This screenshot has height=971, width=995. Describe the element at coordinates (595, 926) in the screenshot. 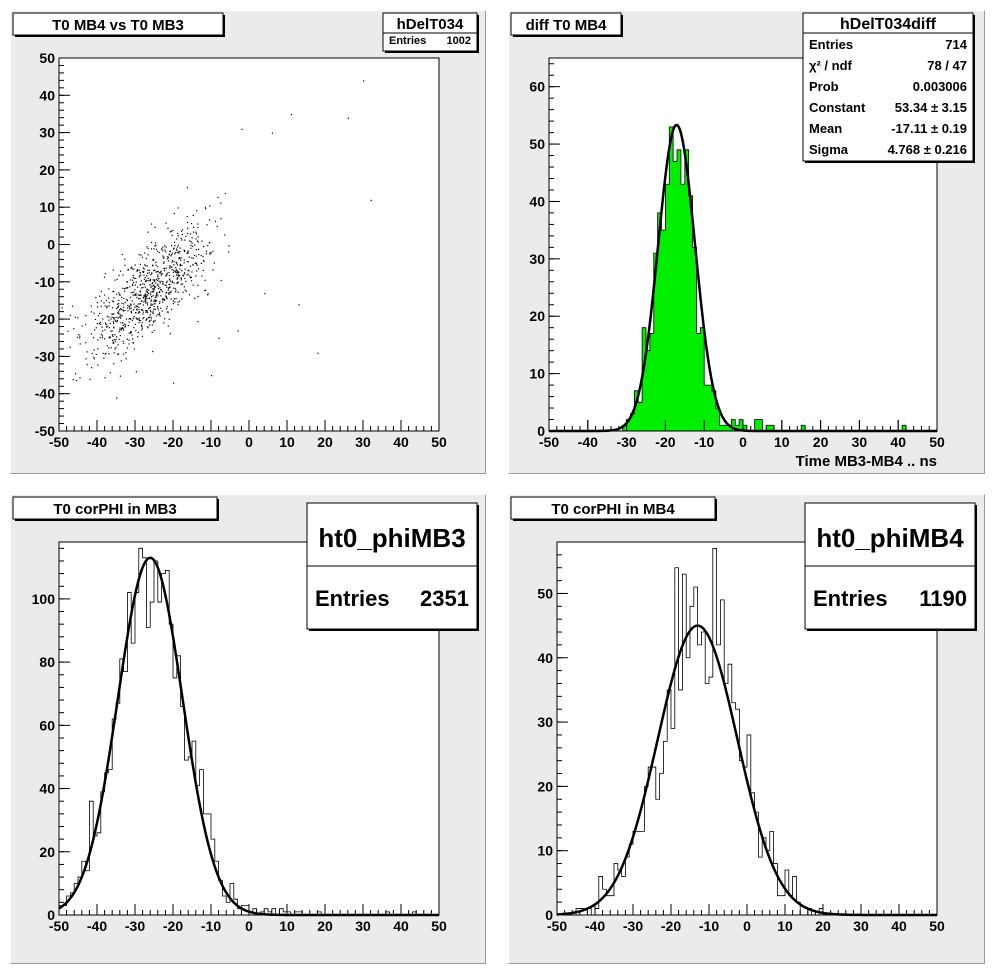

I see `x-tick-label: -40` at that location.